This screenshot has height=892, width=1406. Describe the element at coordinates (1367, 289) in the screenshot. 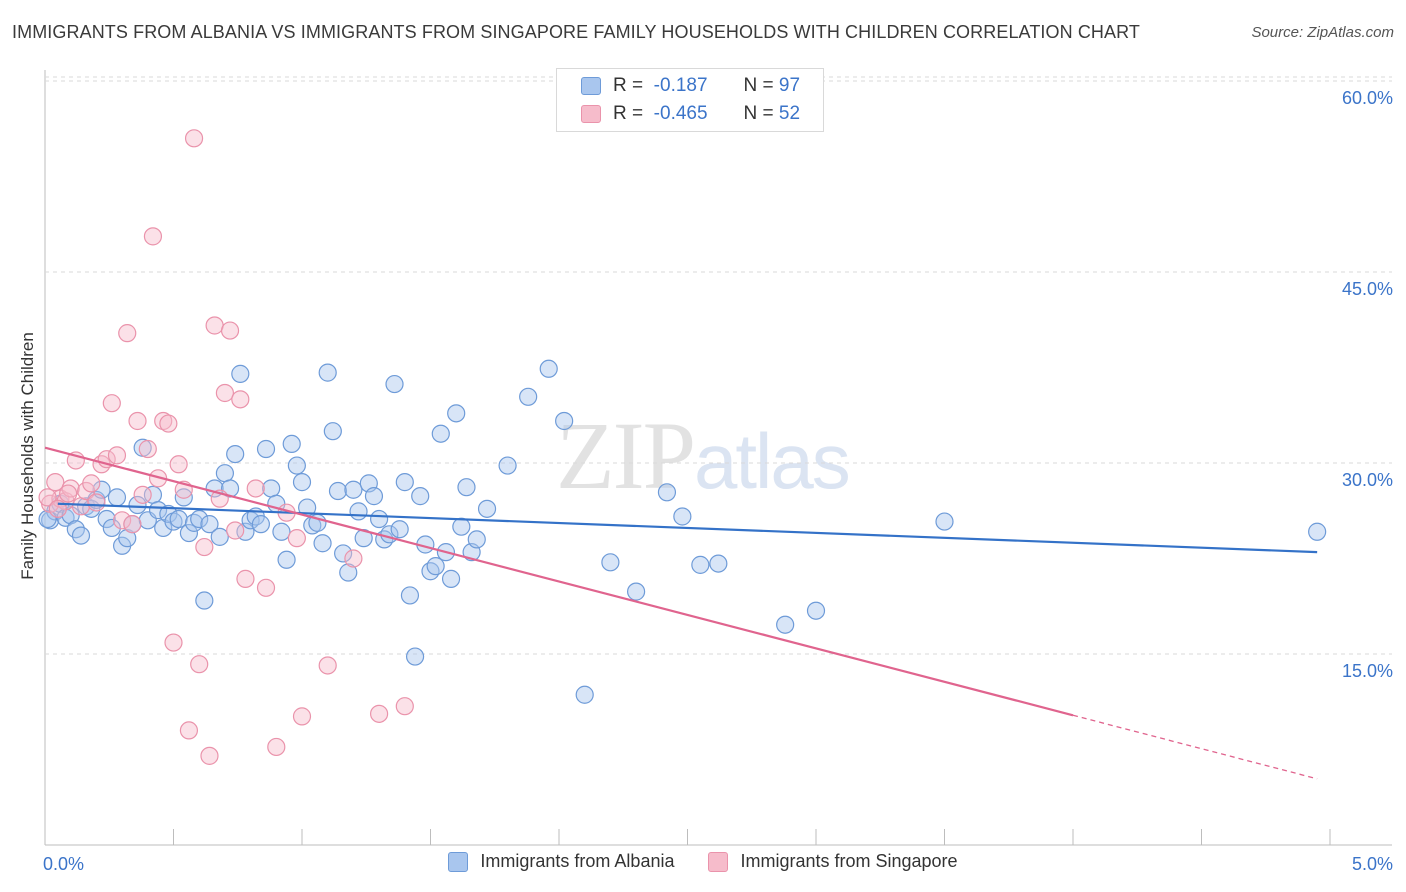

I see `y-tick-label: 45.0%` at that location.